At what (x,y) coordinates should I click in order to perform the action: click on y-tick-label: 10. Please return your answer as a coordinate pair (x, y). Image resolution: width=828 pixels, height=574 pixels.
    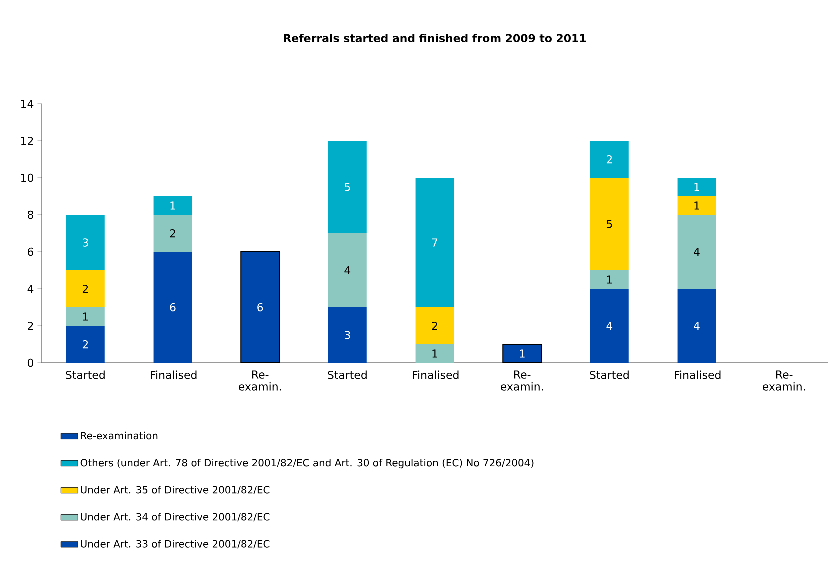
    Looking at the image, I should click on (27, 178).